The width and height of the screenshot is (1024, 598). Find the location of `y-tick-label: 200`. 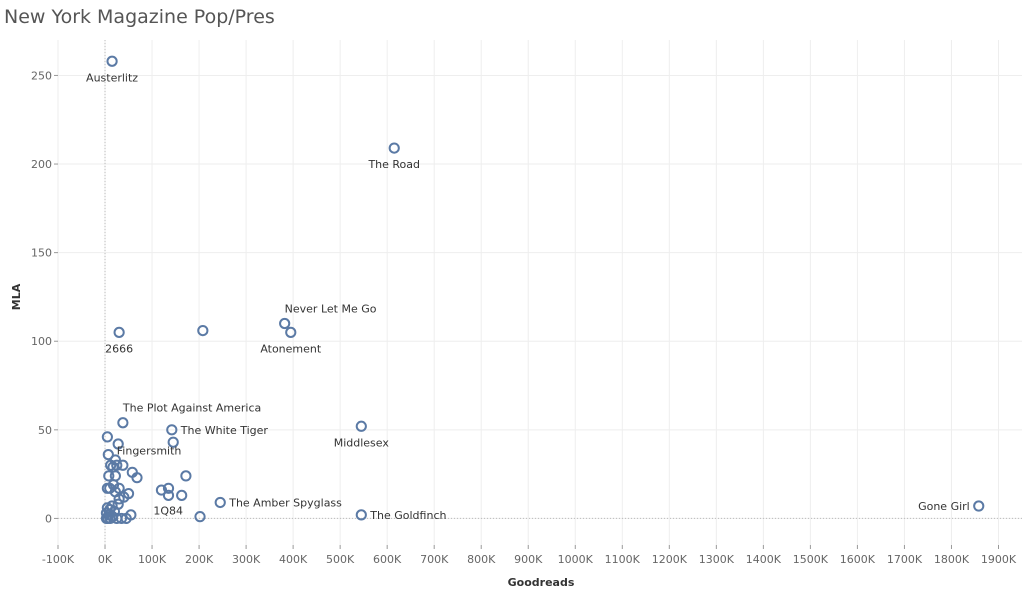

y-tick-label: 200 is located at coordinates (41, 164).